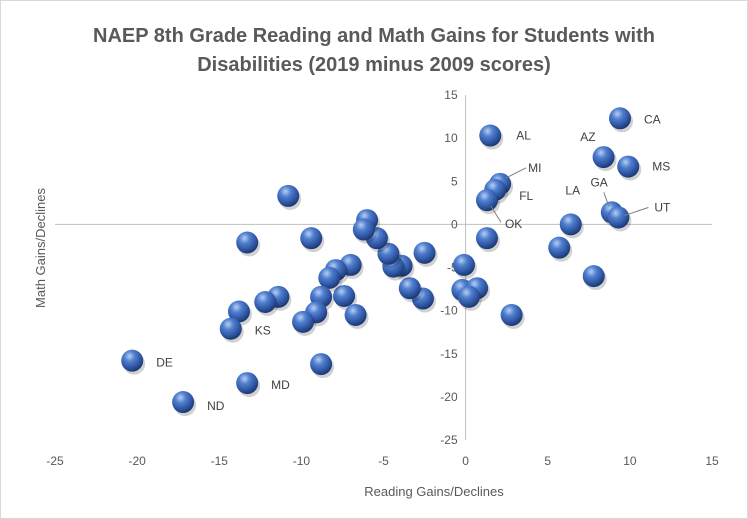  I want to click on data-label-ok: OK, so click(513, 224).